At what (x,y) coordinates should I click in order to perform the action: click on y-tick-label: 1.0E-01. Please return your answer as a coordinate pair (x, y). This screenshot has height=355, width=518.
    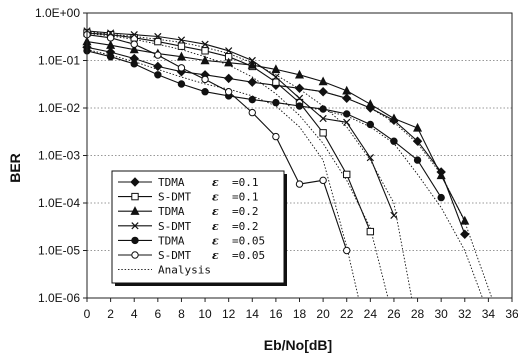
    Looking at the image, I should click on (59, 61).